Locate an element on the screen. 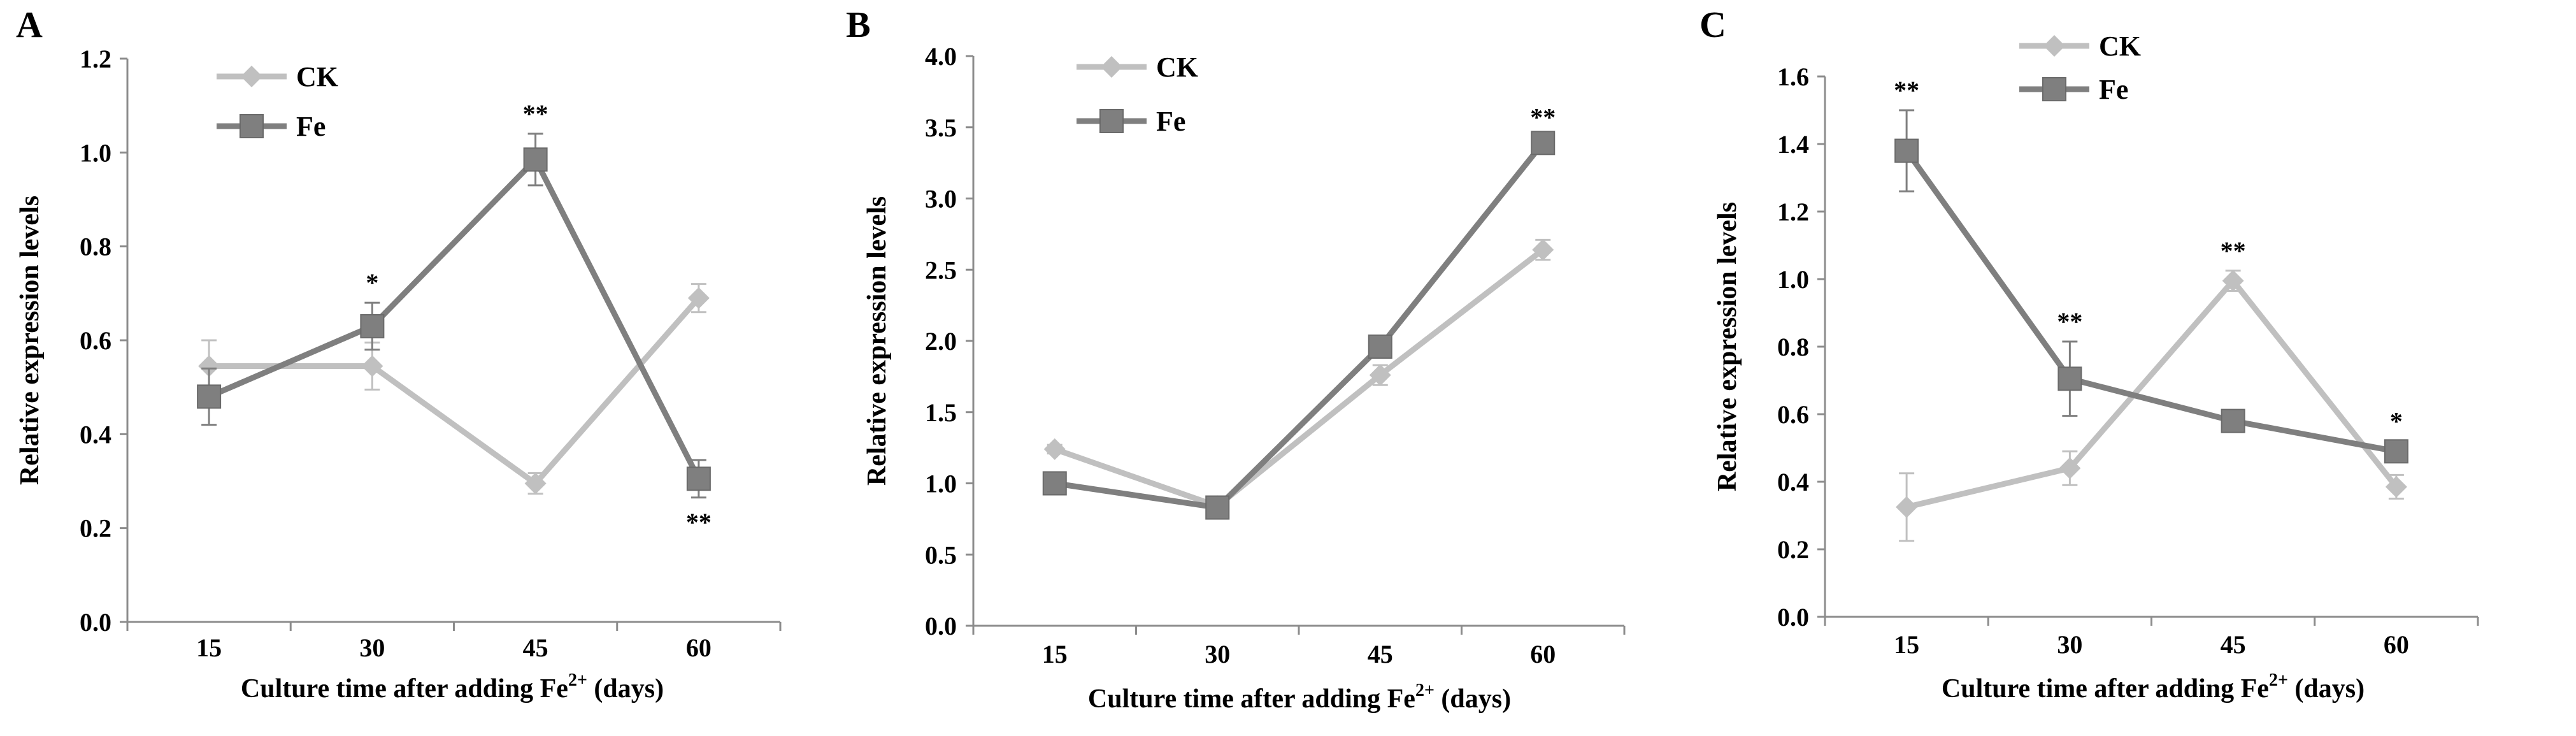  panel-label: C is located at coordinates (1713, 24).